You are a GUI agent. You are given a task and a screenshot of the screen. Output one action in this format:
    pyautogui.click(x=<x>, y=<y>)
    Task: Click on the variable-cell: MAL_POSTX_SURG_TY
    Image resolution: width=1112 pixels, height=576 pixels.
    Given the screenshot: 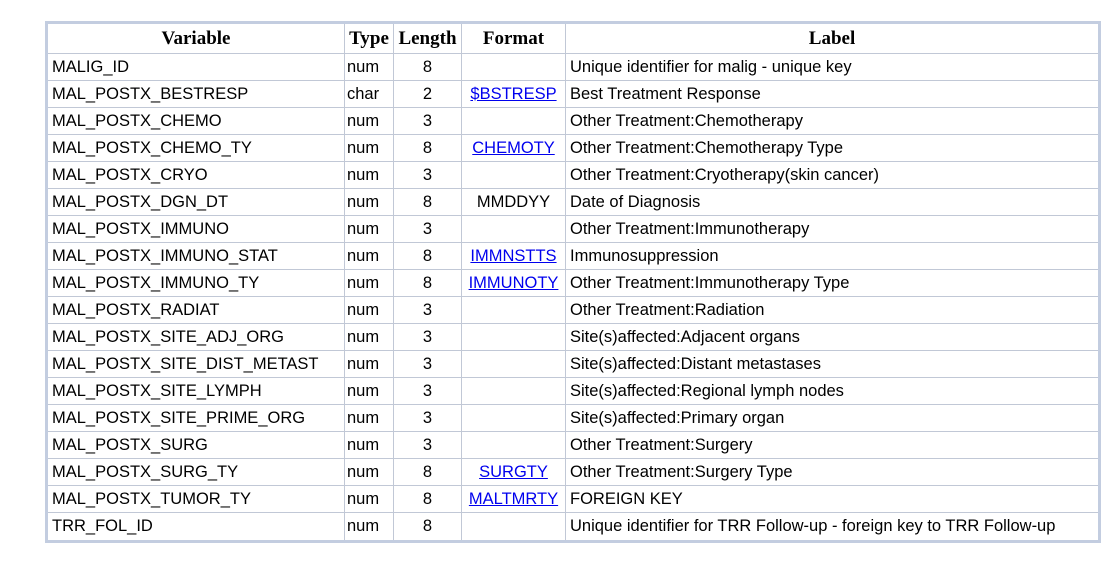 What is the action you would take?
    pyautogui.click(x=196, y=472)
    